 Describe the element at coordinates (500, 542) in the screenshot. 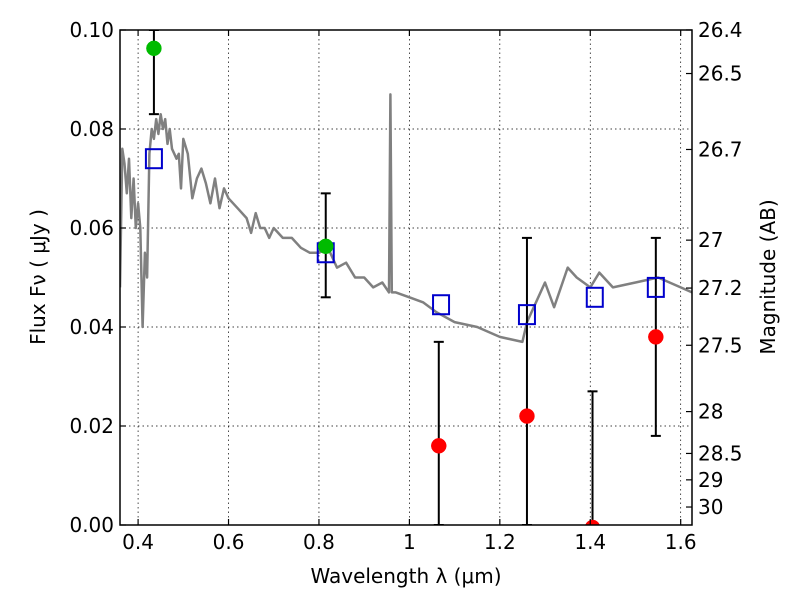

I see `x-tick-label: 1.2` at that location.